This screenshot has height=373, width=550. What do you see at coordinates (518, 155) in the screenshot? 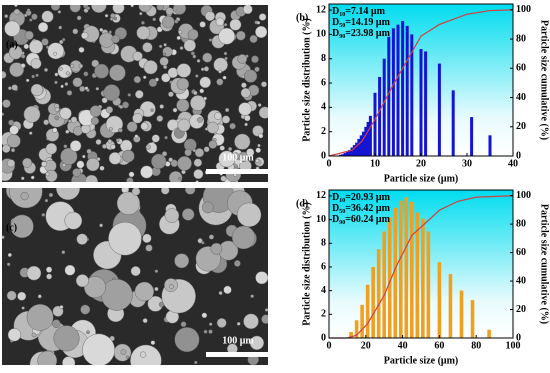
I see `y2-tick-label: 0` at bounding box center [518, 155].